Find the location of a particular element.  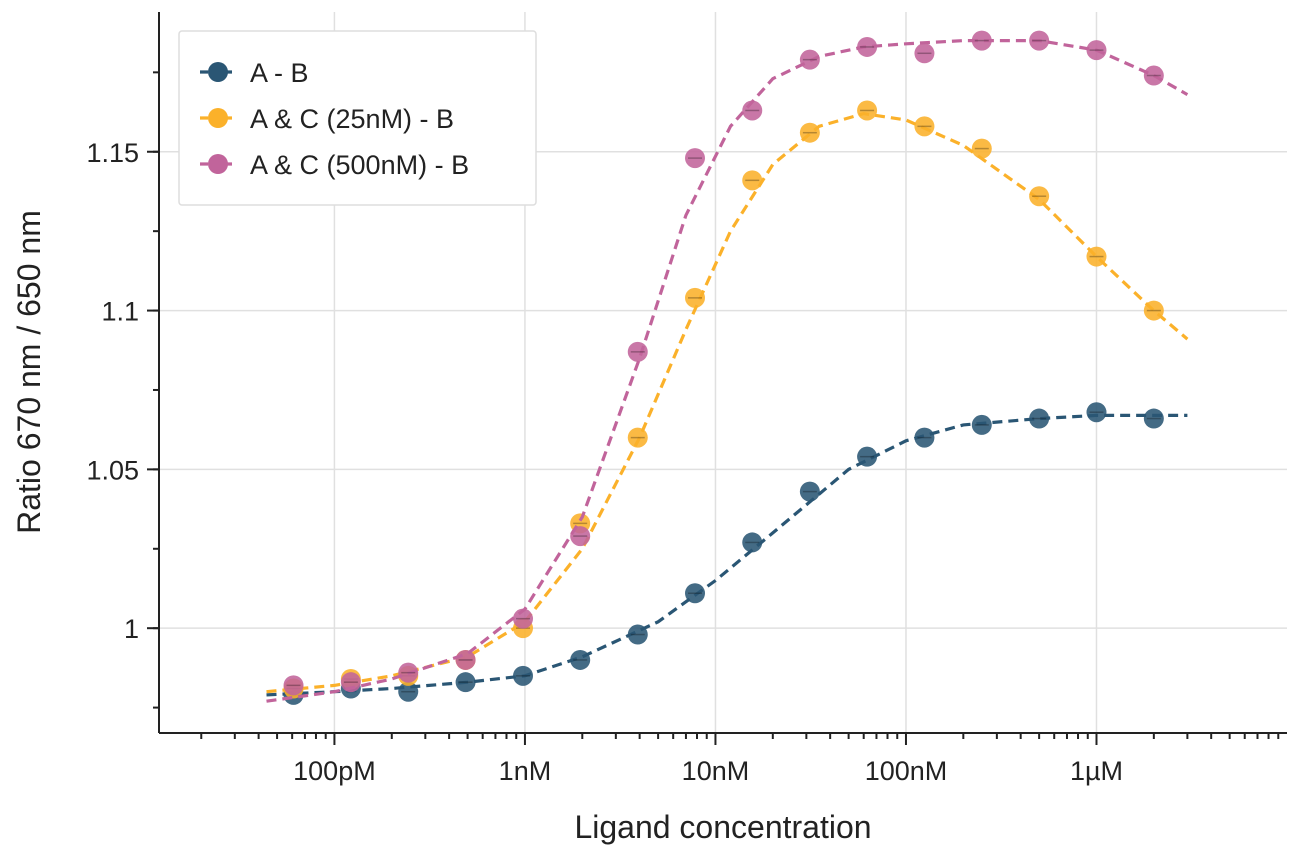

x-tick-label: 100nM is located at coordinates (906, 771).